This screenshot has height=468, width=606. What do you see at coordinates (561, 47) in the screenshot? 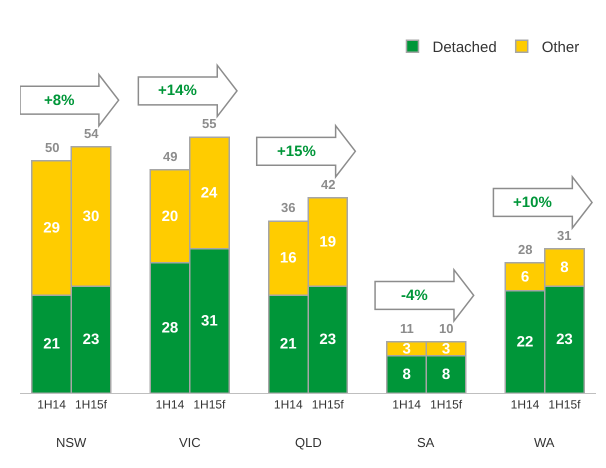
I see `legend-label: Other` at bounding box center [561, 47].